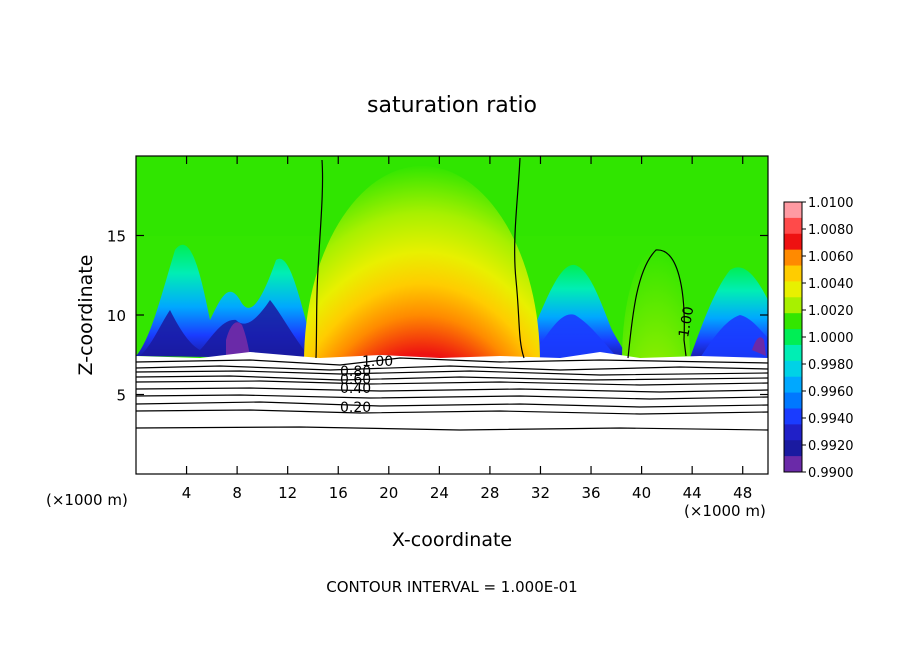 Image resolution: width=904 pixels, height=654 pixels. I want to click on contour-labels: 1.00 0.80 0.60 0.40 0.20 1.00, so click(518, 360).